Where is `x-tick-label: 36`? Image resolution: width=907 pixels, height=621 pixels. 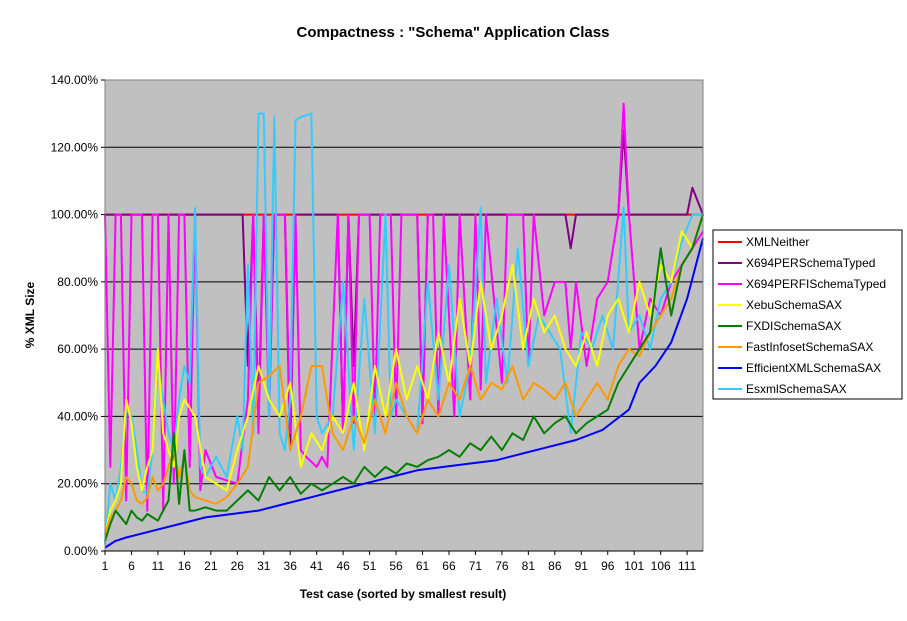 x-tick-label: 36 is located at coordinates (291, 566).